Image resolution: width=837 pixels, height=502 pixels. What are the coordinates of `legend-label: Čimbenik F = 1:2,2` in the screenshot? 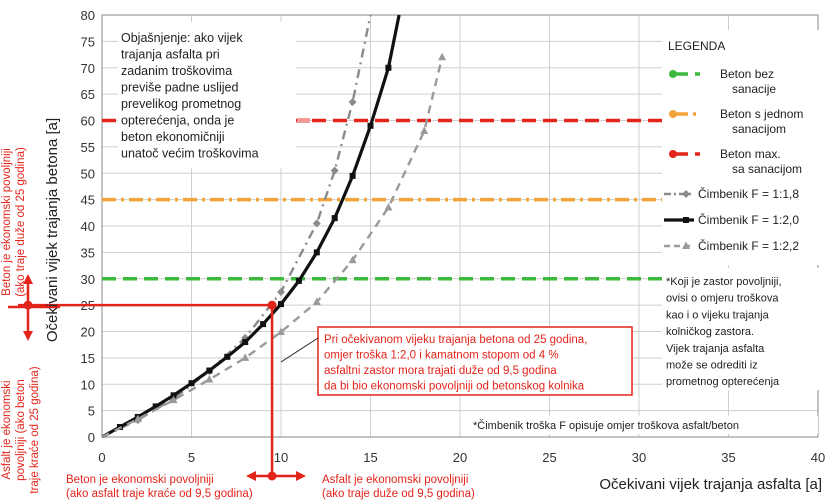 It's located at (748, 245).